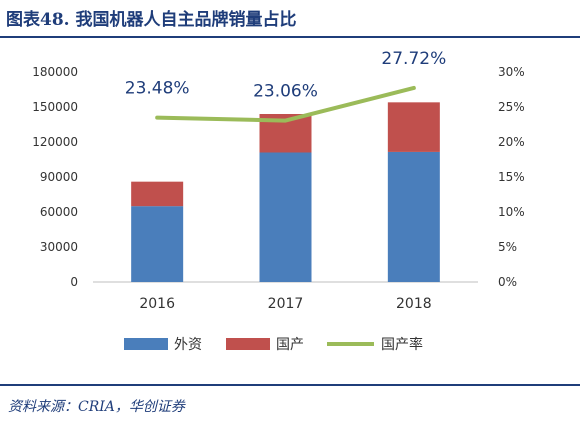  What do you see at coordinates (151, 20) in the screenshot?
I see `page-title: 图表48. 我国机器人自主品牌销量占比` at bounding box center [151, 20].